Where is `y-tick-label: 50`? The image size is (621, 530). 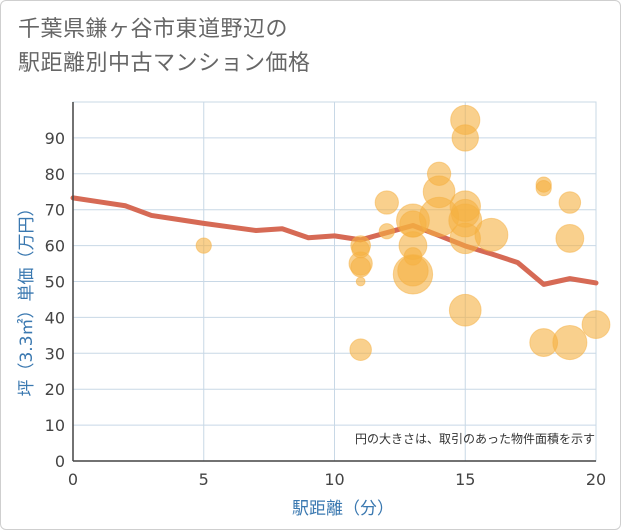
y-tick-label: 50 is located at coordinates (55, 282).